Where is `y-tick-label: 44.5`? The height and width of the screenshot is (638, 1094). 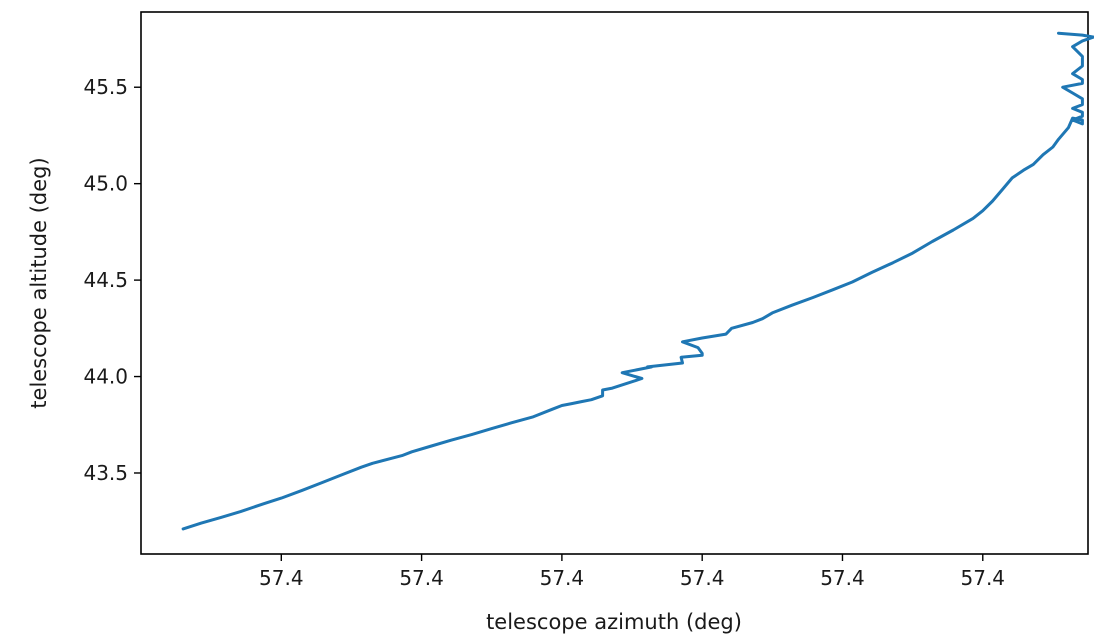
y-tick-label: 44.5 is located at coordinates (105, 280).